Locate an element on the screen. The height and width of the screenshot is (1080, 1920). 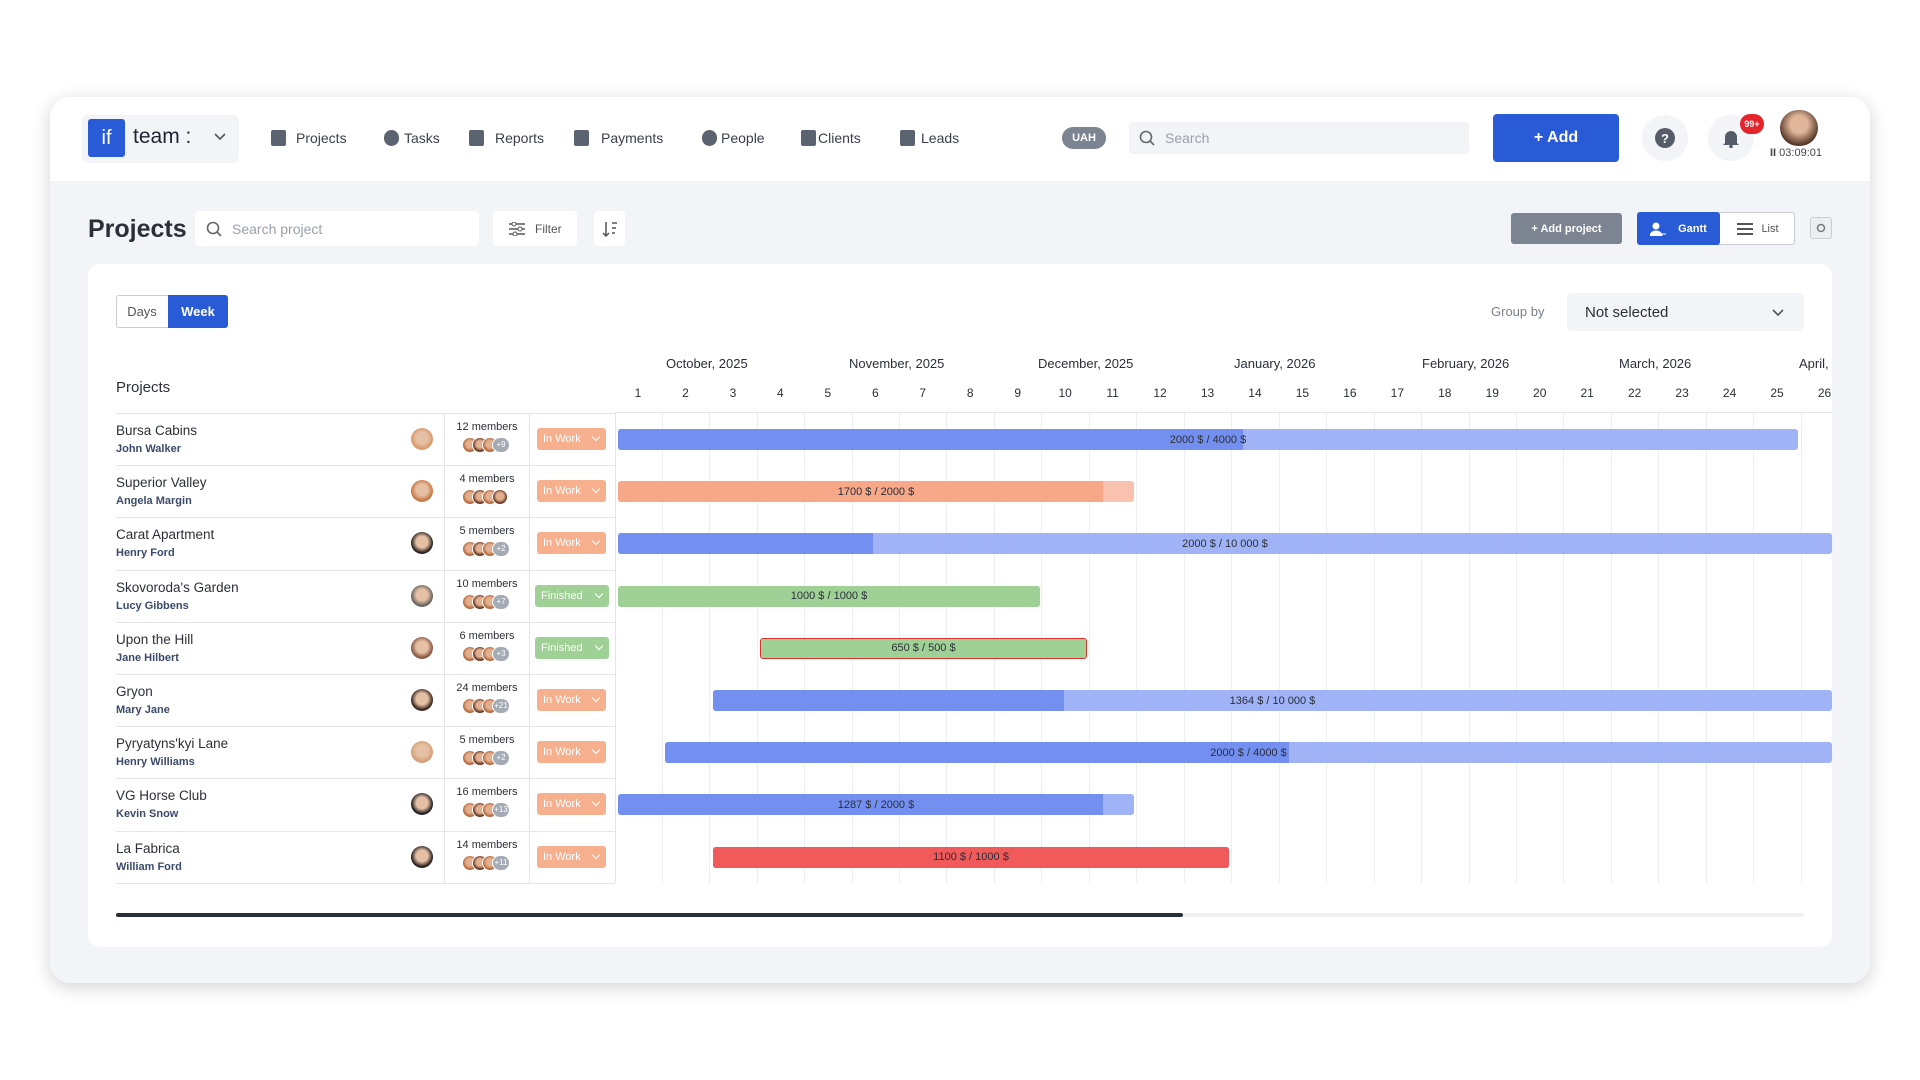
scroll-thumb is located at coordinates (649, 915).